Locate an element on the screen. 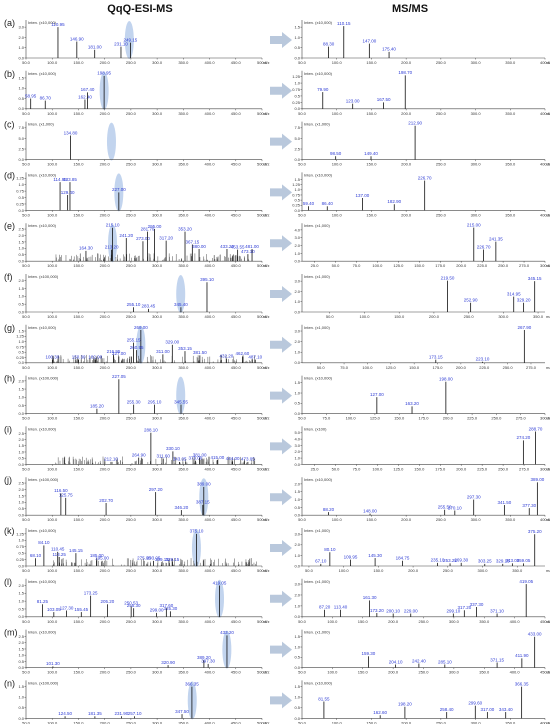  x-tick-label: 75.0 is located at coordinates (357, 265).